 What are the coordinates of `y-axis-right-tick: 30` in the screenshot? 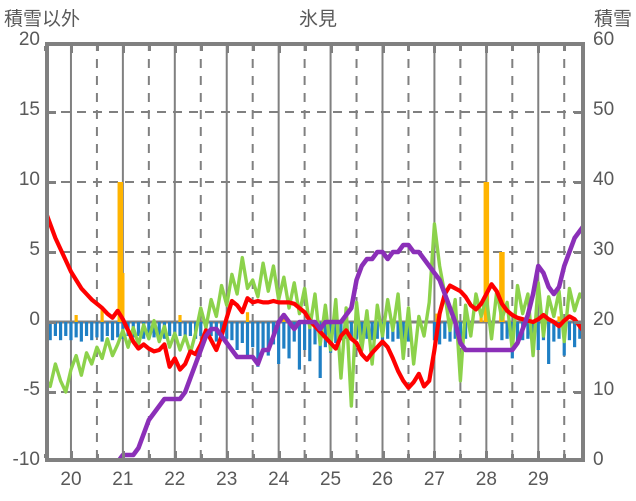 It's located at (604, 249).